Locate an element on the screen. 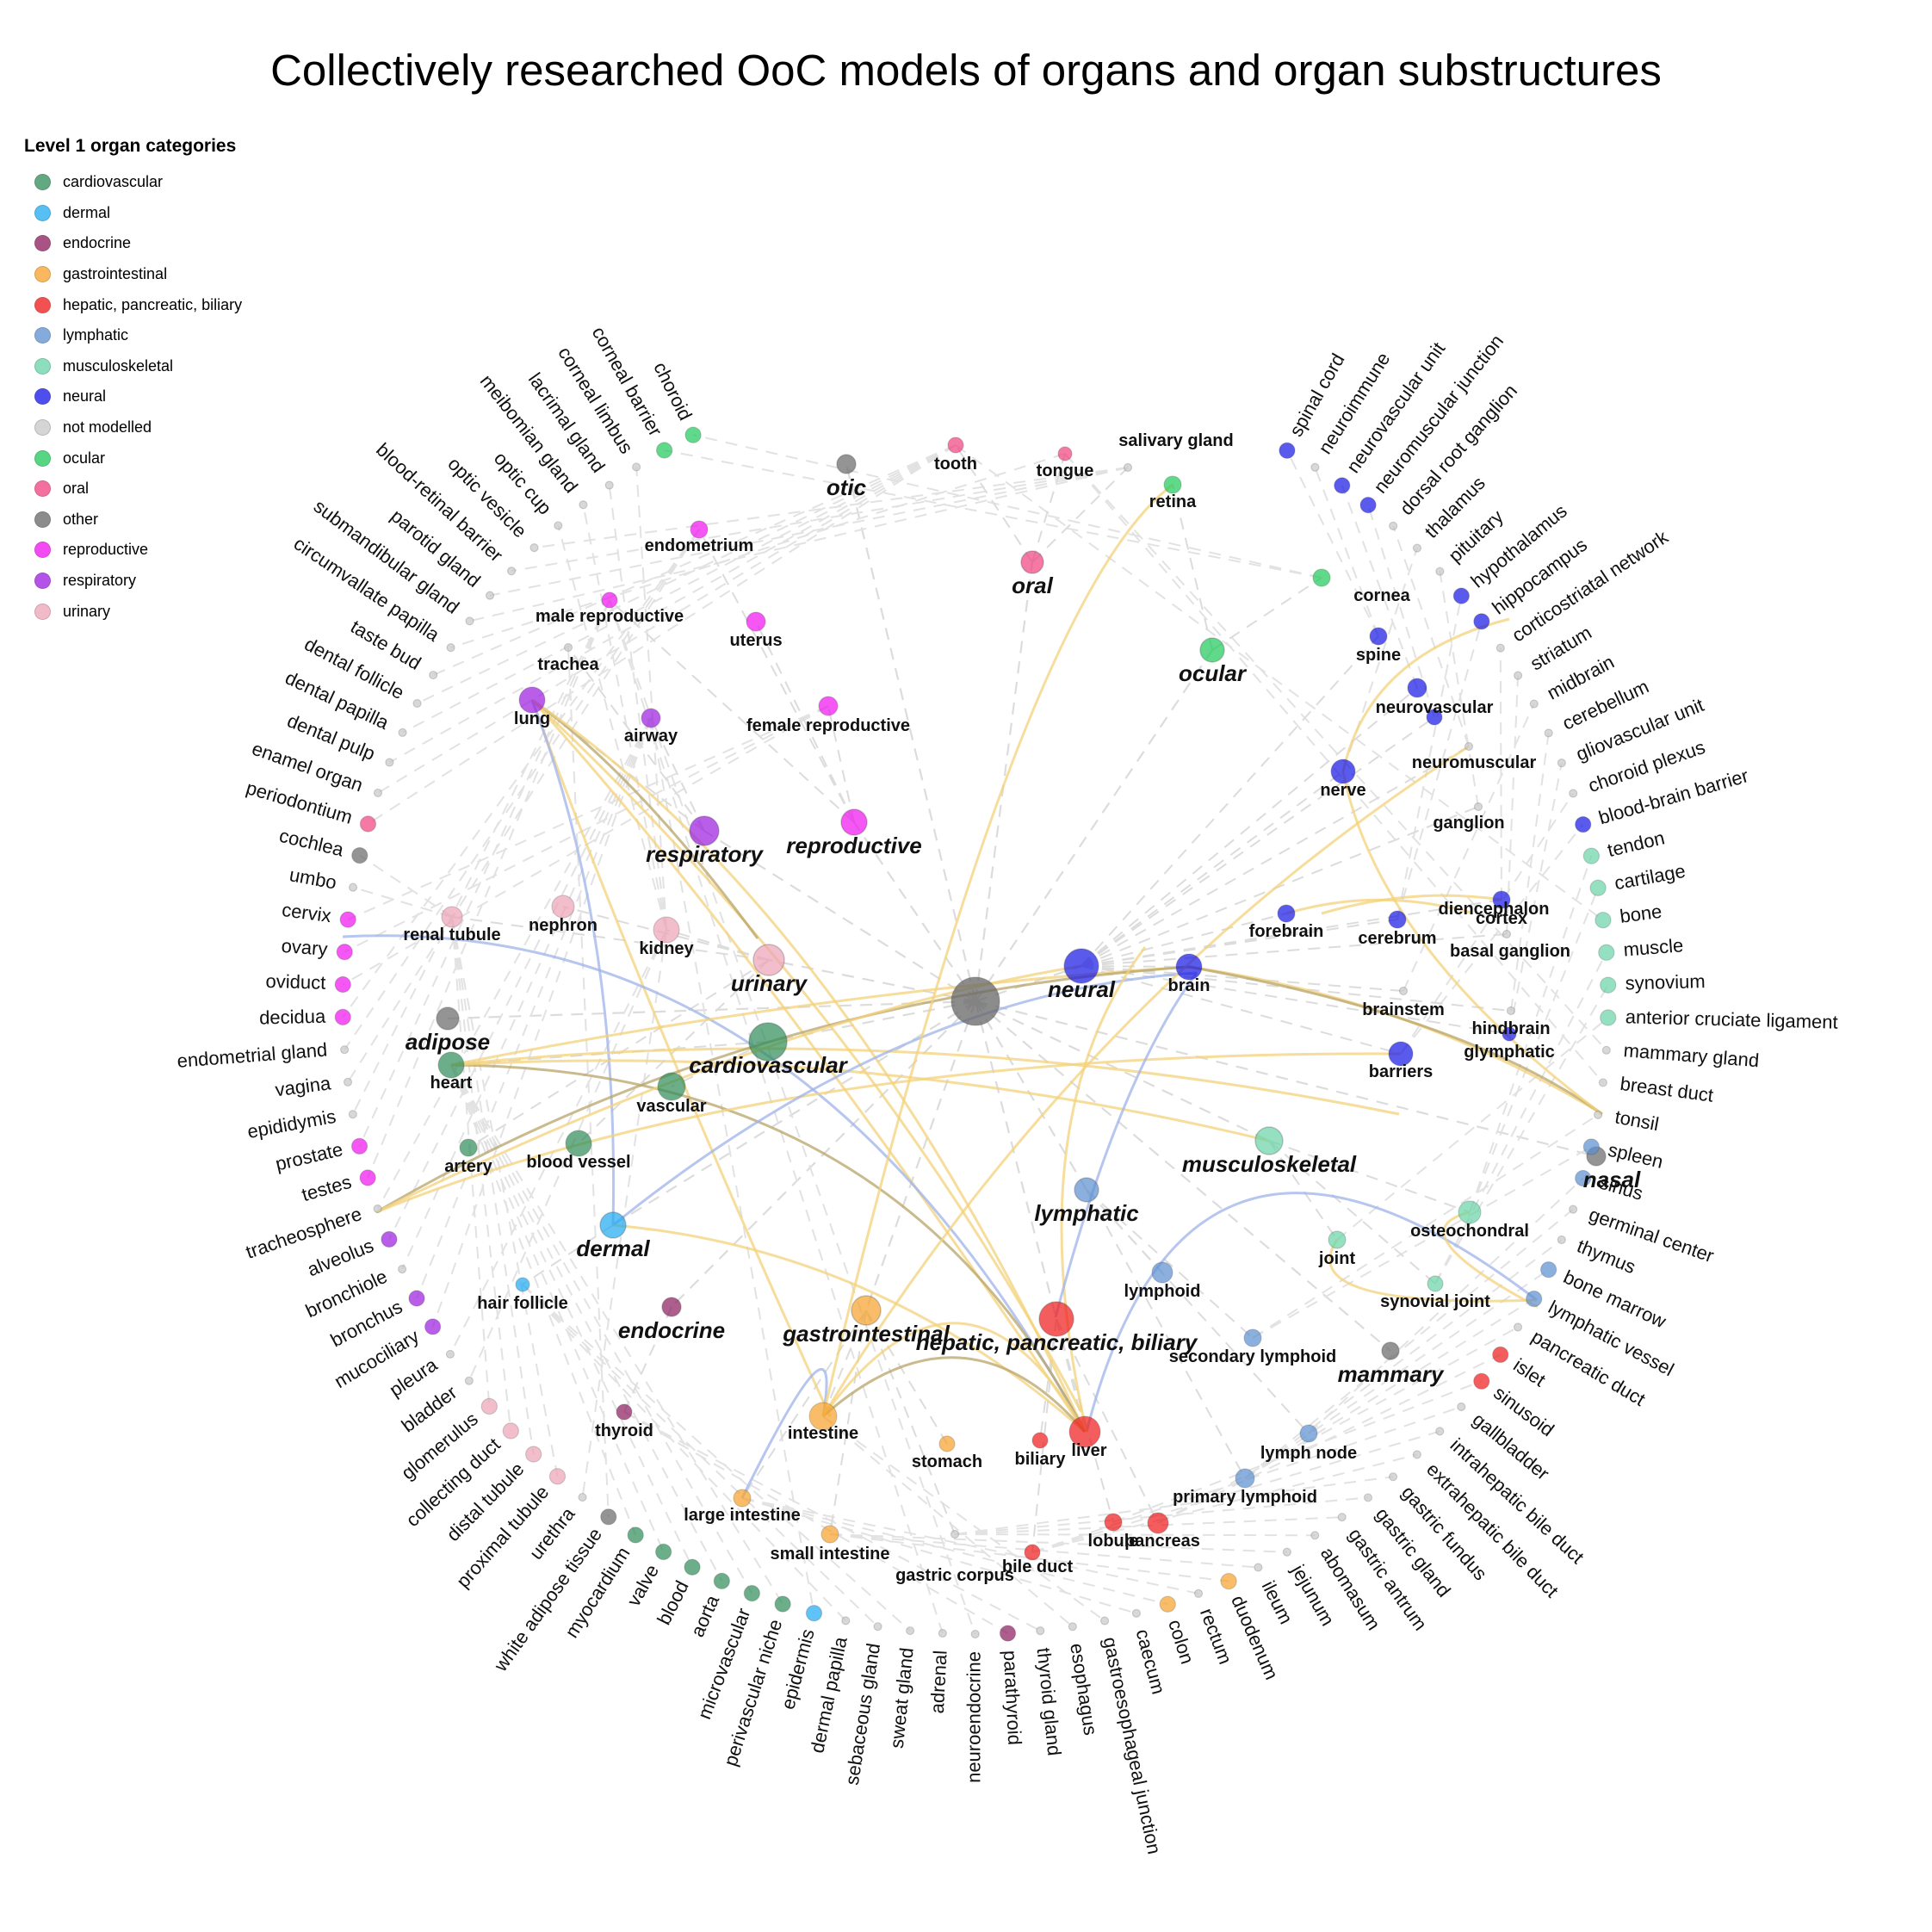  level2-node-stomach is located at coordinates (947, 1444).